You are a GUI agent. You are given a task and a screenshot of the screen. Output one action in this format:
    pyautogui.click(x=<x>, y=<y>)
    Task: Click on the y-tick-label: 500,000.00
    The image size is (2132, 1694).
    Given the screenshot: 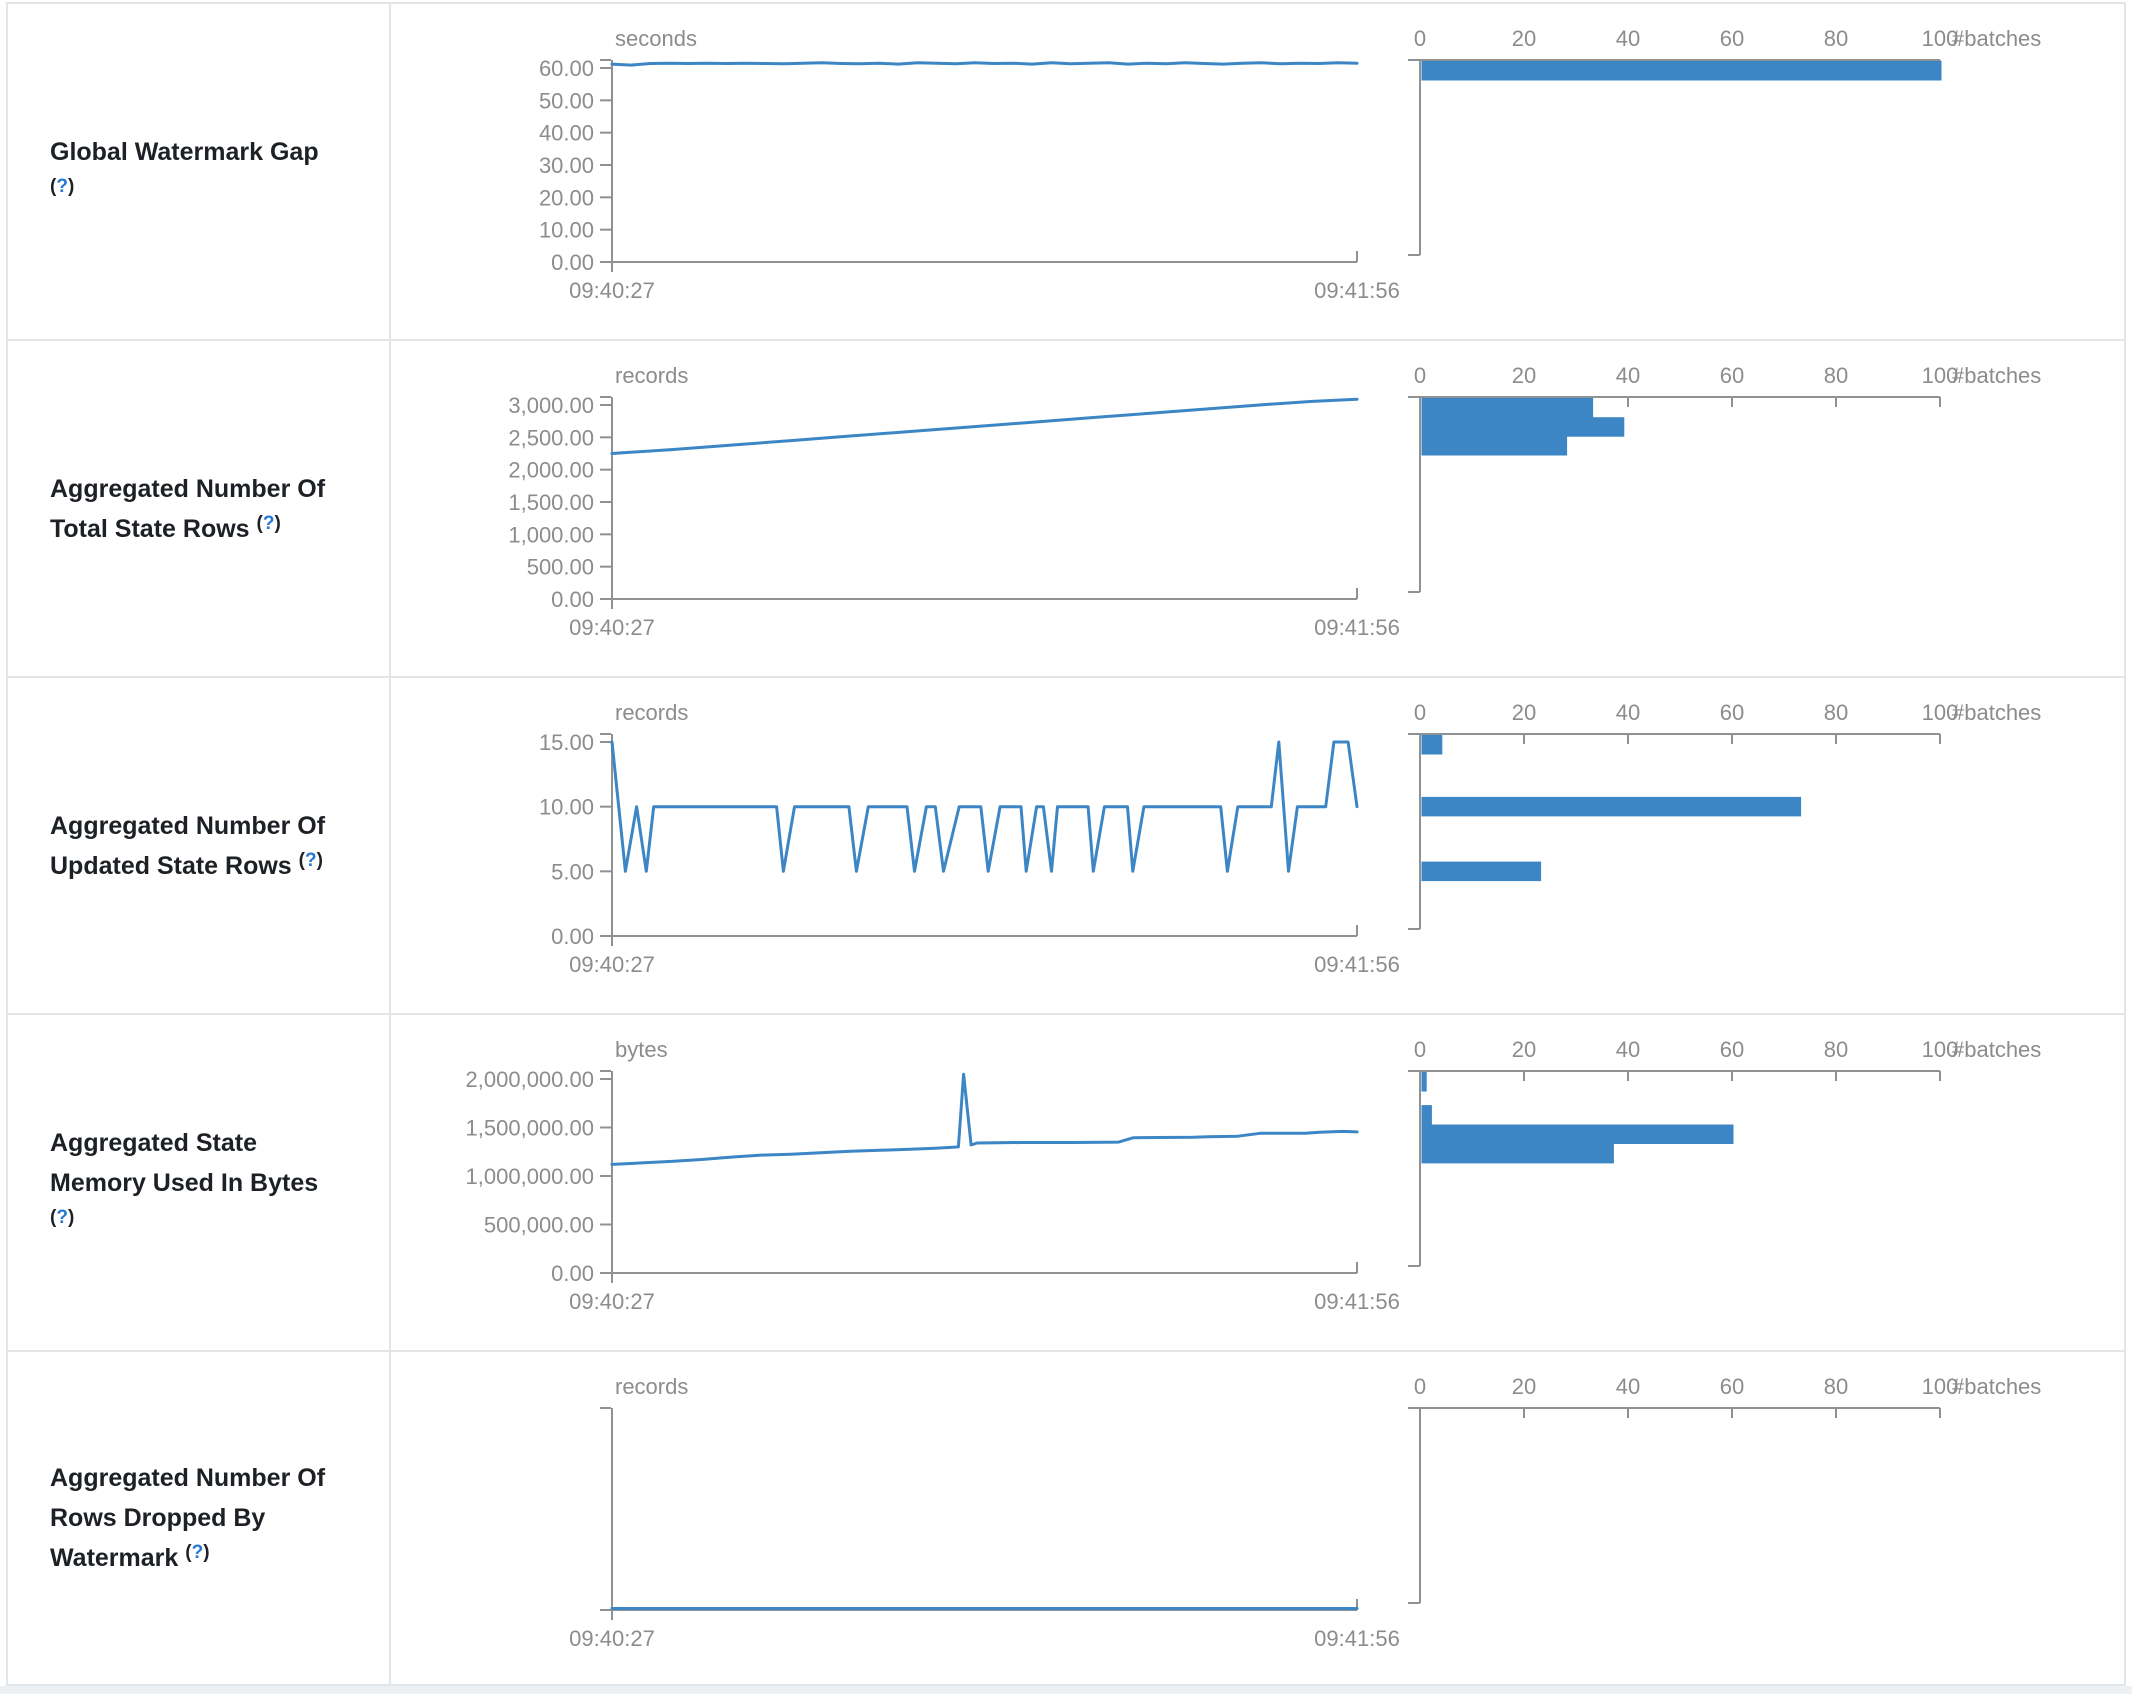 What is the action you would take?
    pyautogui.click(x=539, y=1225)
    